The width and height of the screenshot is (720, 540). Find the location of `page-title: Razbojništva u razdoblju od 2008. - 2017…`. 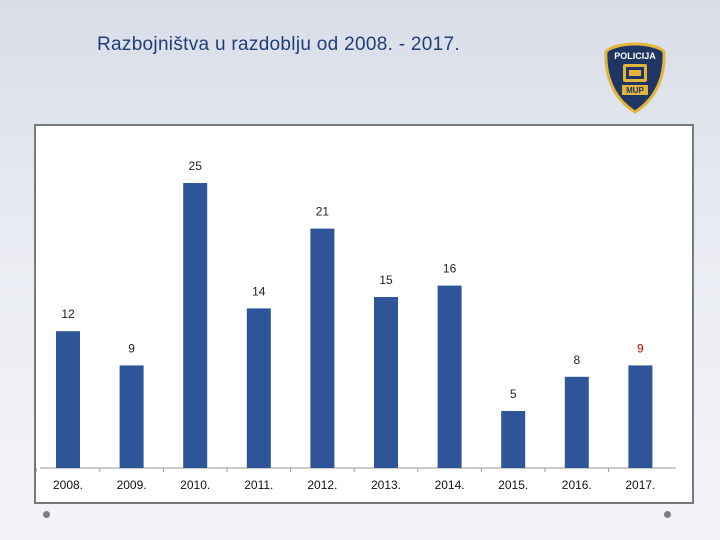

page-title: Razbojništva u razdoblju od 2008. - 2017… is located at coordinates (278, 44).